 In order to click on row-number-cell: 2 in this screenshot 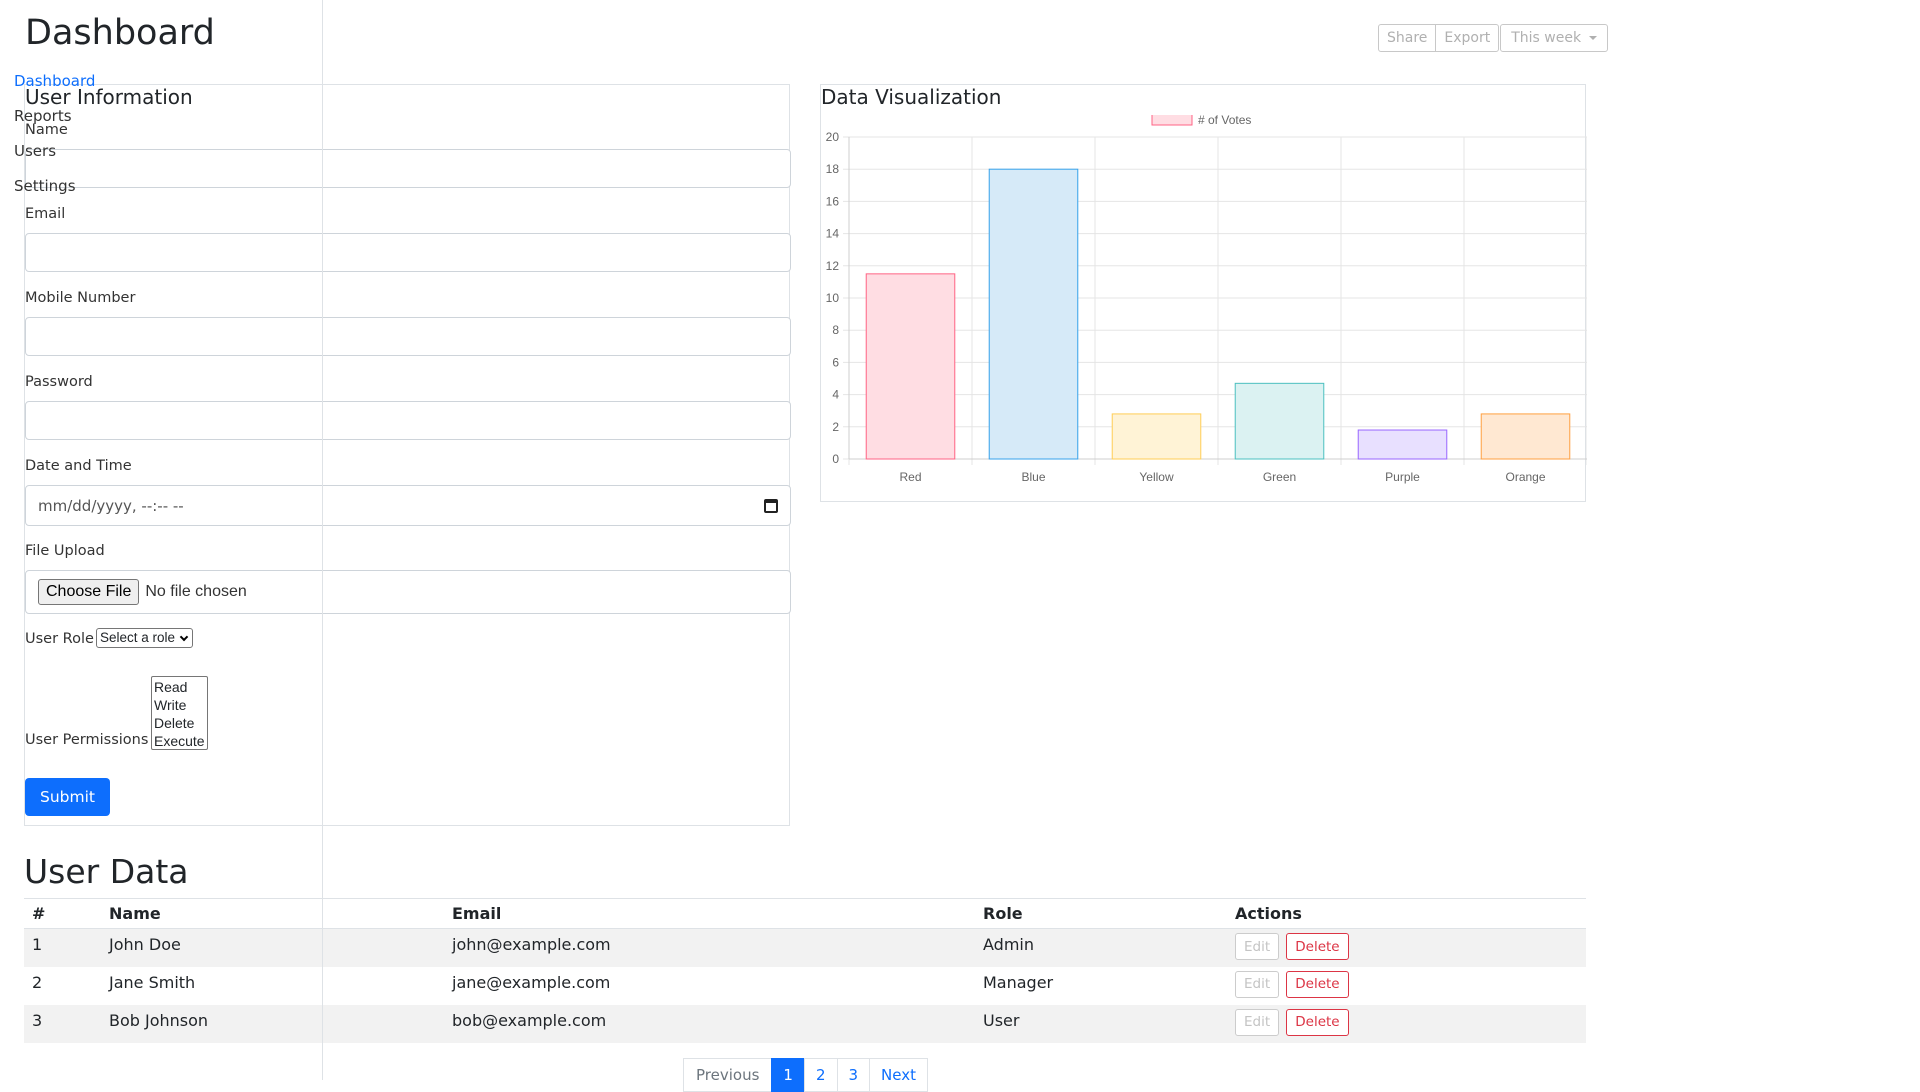, I will do `click(37, 982)`.